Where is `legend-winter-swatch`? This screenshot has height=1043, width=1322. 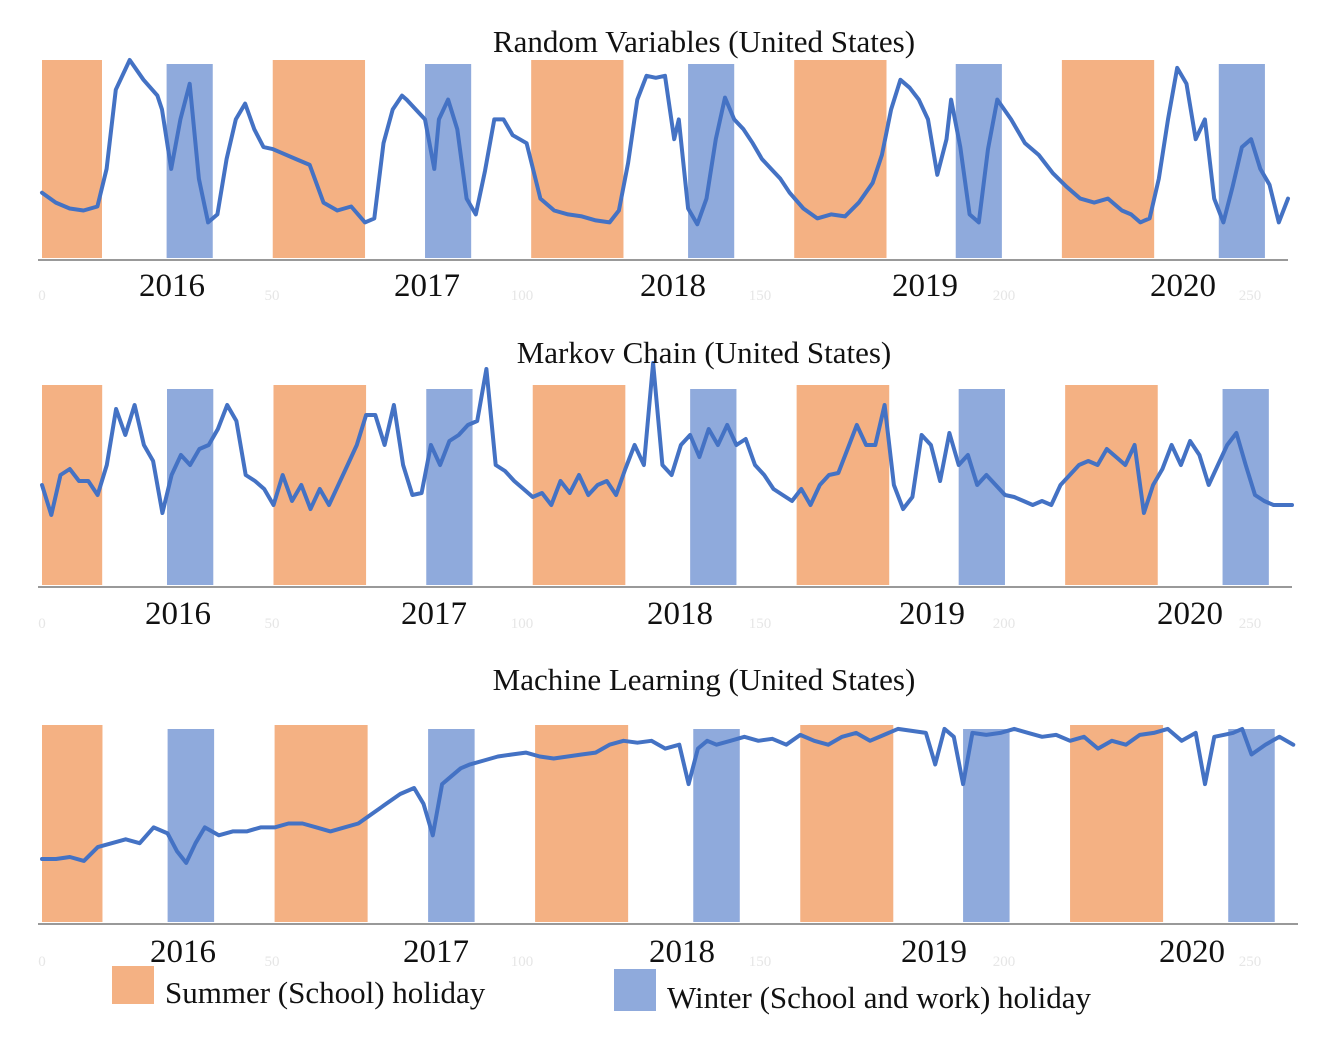
legend-winter-swatch is located at coordinates (635, 990).